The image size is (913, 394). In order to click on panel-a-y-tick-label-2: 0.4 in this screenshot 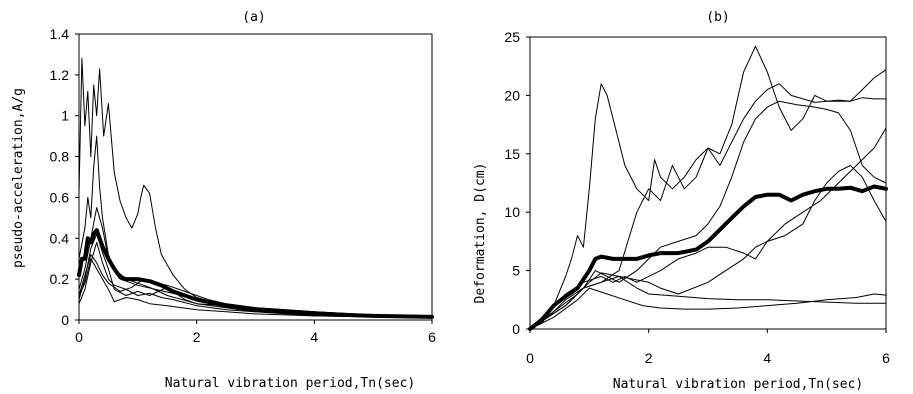, I will do `click(60, 238)`.